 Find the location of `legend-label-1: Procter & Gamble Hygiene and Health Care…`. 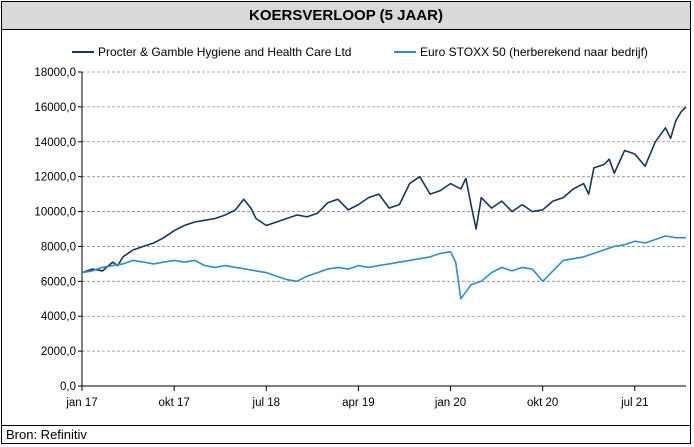

legend-label-1: Procter & Gamble Hygiene and Health Care… is located at coordinates (224, 52).